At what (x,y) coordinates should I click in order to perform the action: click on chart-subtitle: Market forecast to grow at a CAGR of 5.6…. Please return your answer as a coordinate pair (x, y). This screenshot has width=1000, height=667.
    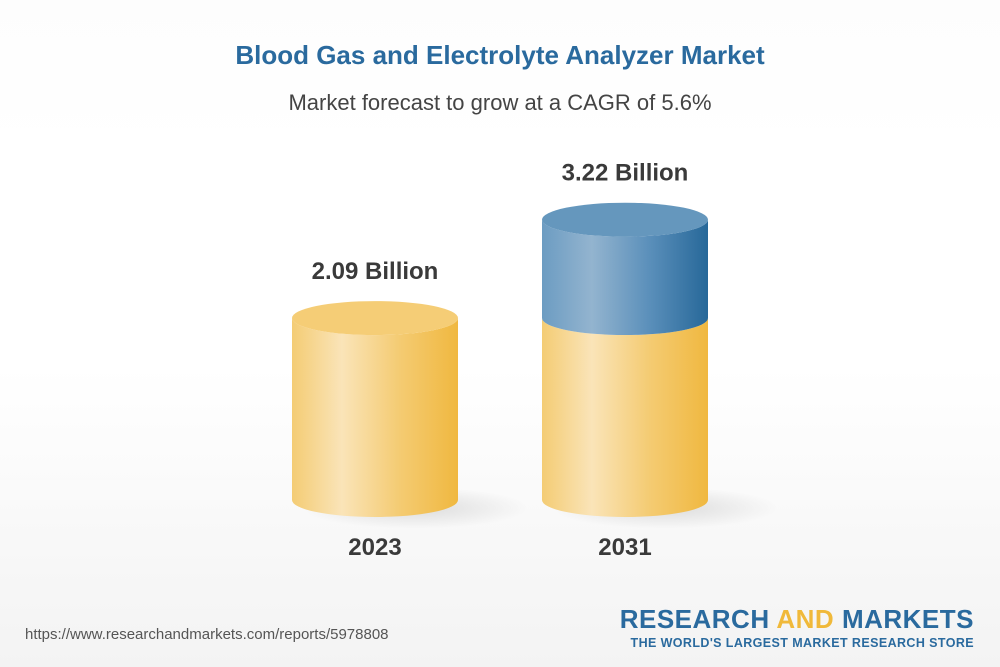
    Looking at the image, I should click on (500, 102).